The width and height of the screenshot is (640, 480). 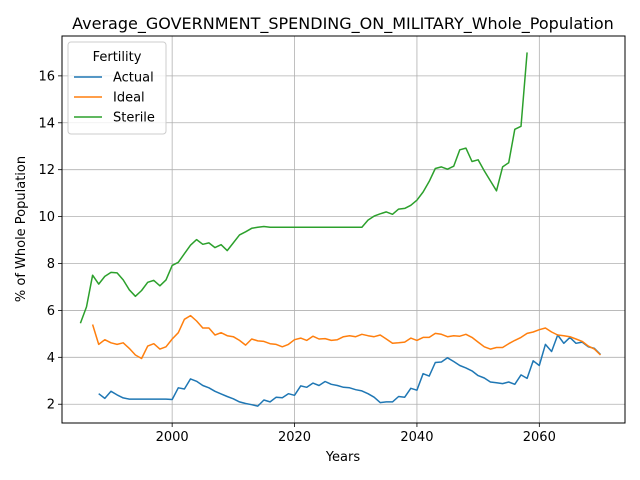 What do you see at coordinates (51, 264) in the screenshot?
I see `y-tick-label: 8` at bounding box center [51, 264].